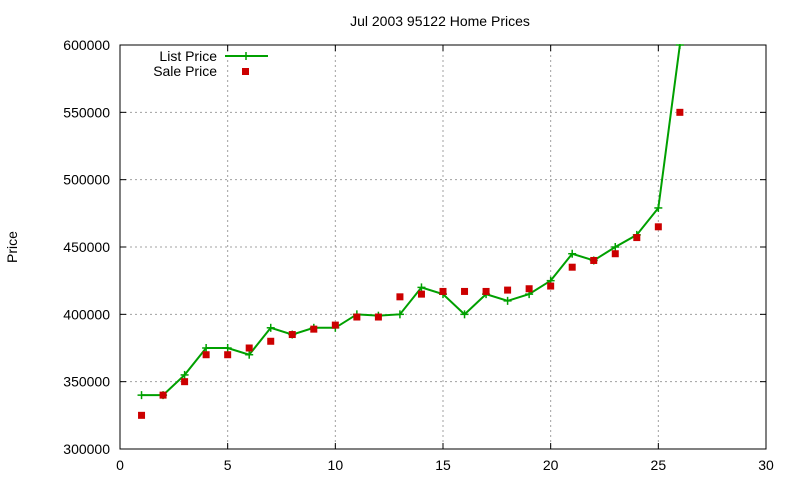  Describe the element at coordinates (659, 465) in the screenshot. I see `x-tick-label: 25` at that location.